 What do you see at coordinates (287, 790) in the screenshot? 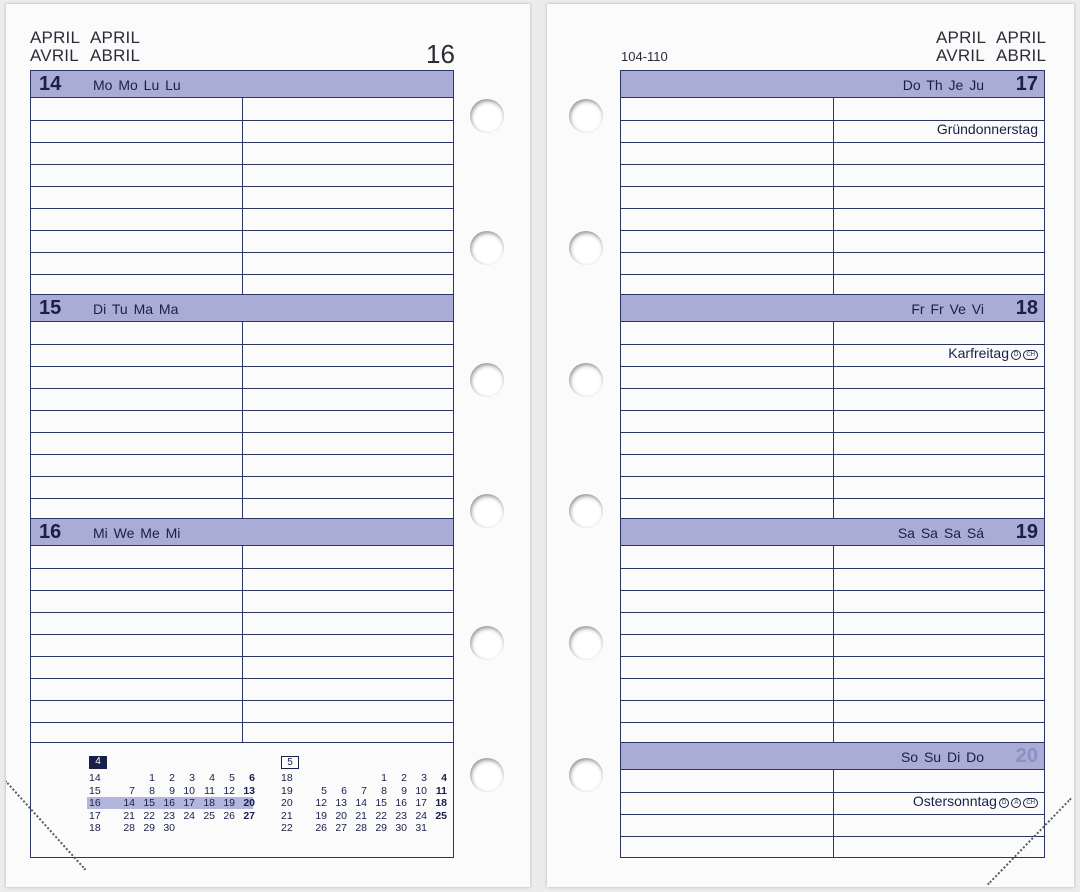
I see `week-number: 19` at bounding box center [287, 790].